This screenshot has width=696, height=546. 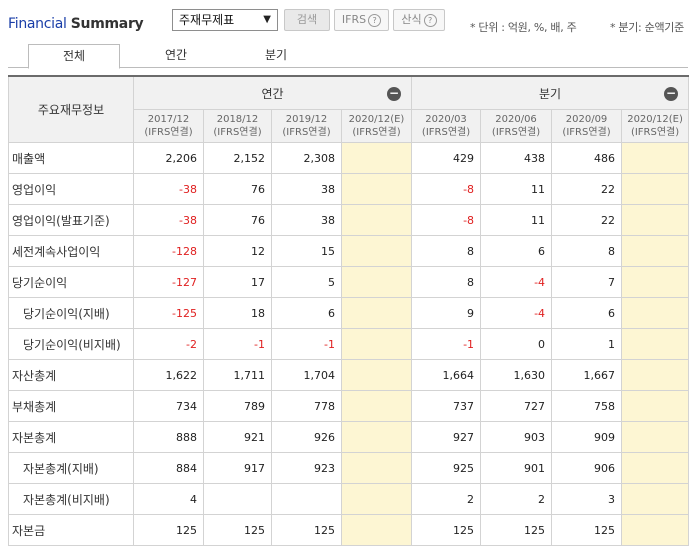 I want to click on value-cell: -125, so click(x=168, y=313).